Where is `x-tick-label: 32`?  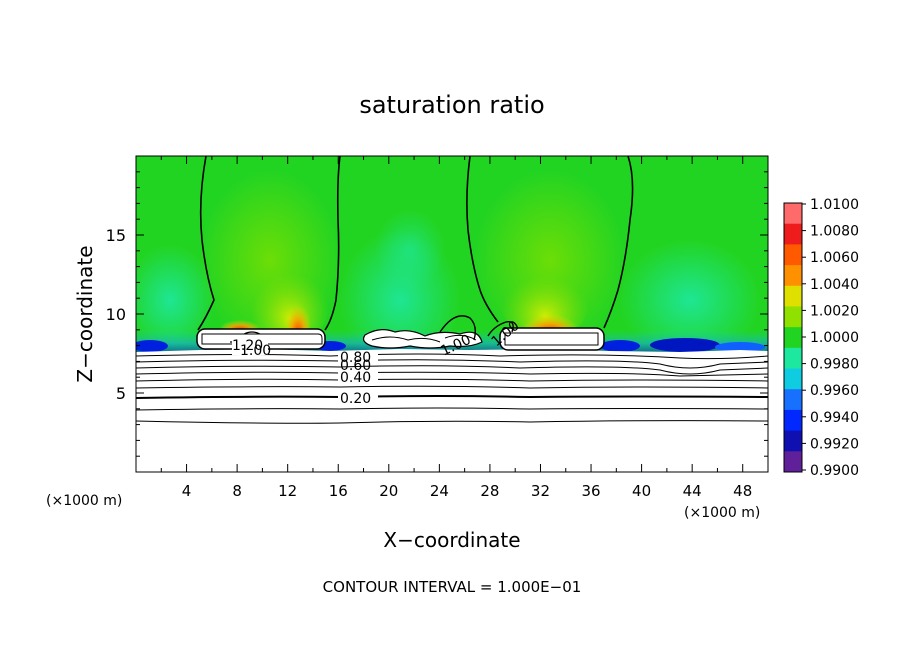
x-tick-label: 32 is located at coordinates (540, 491).